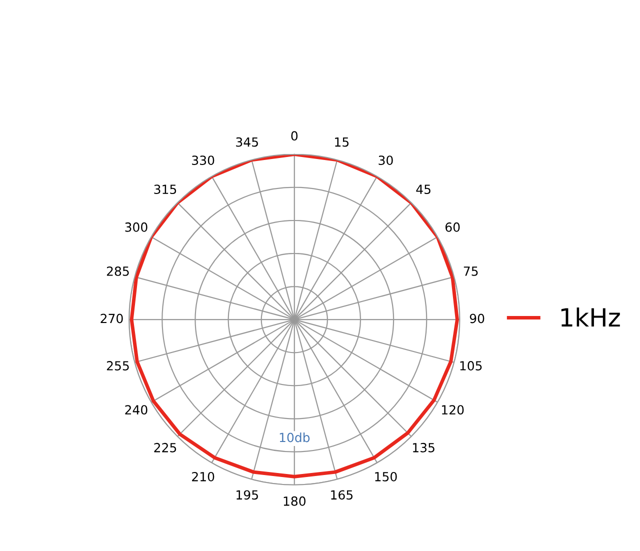  Describe the element at coordinates (117, 365) in the screenshot. I see `spoke-label: 255` at that location.